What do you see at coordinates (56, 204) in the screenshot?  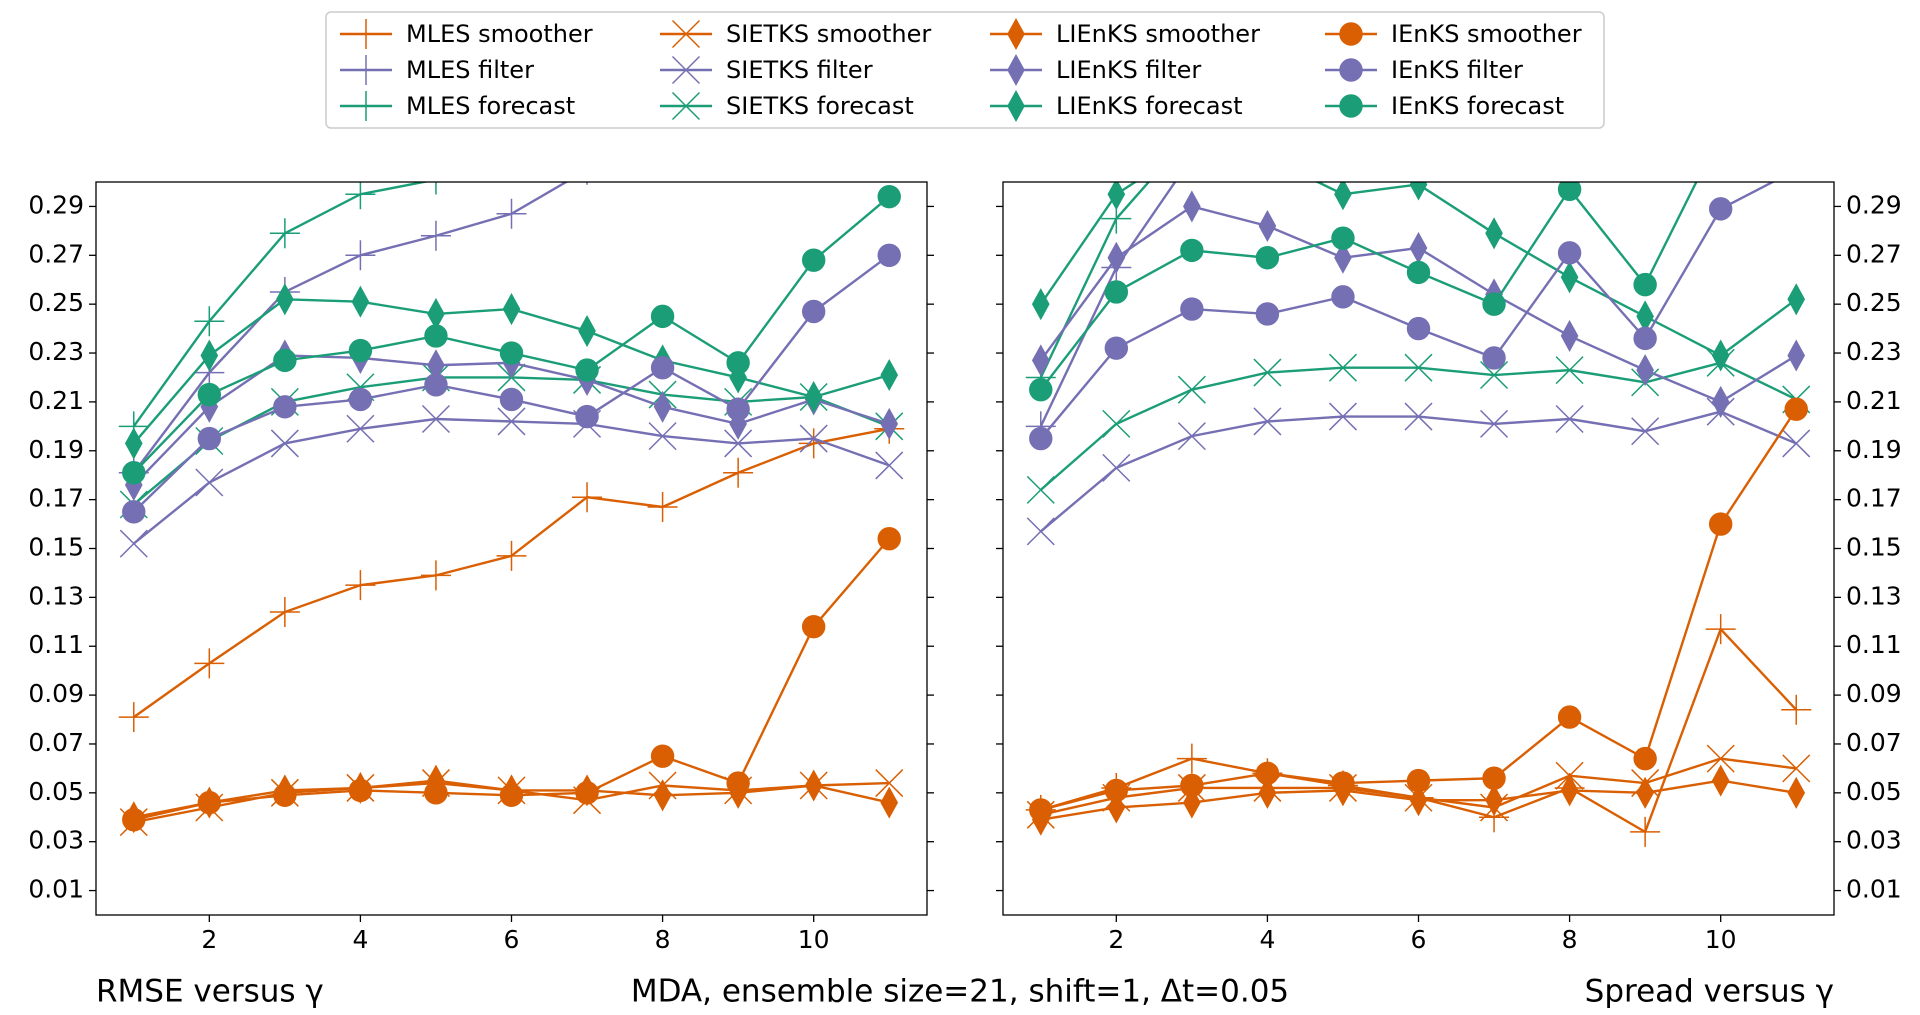 I see `y-tick-label: 0.29` at bounding box center [56, 204].